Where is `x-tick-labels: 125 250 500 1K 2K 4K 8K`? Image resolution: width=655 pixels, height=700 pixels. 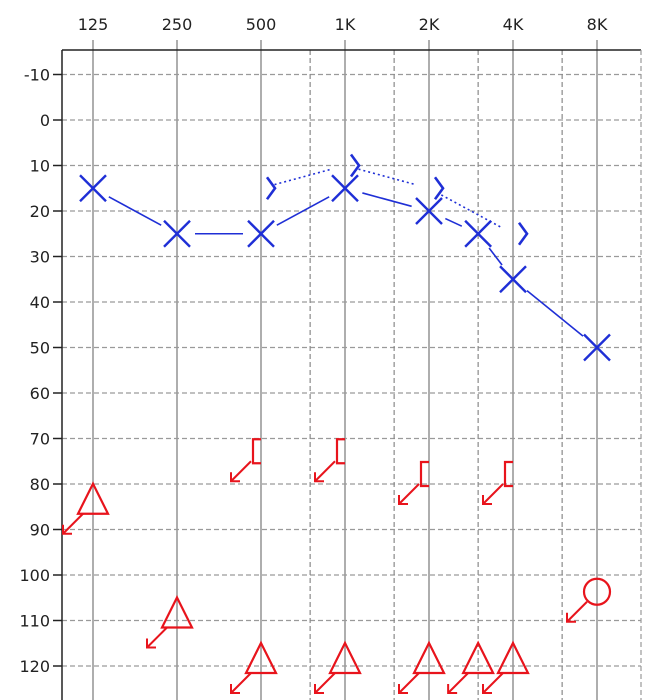
x-tick-labels: 125 250 500 1K 2K 4K 8K is located at coordinates (343, 24).